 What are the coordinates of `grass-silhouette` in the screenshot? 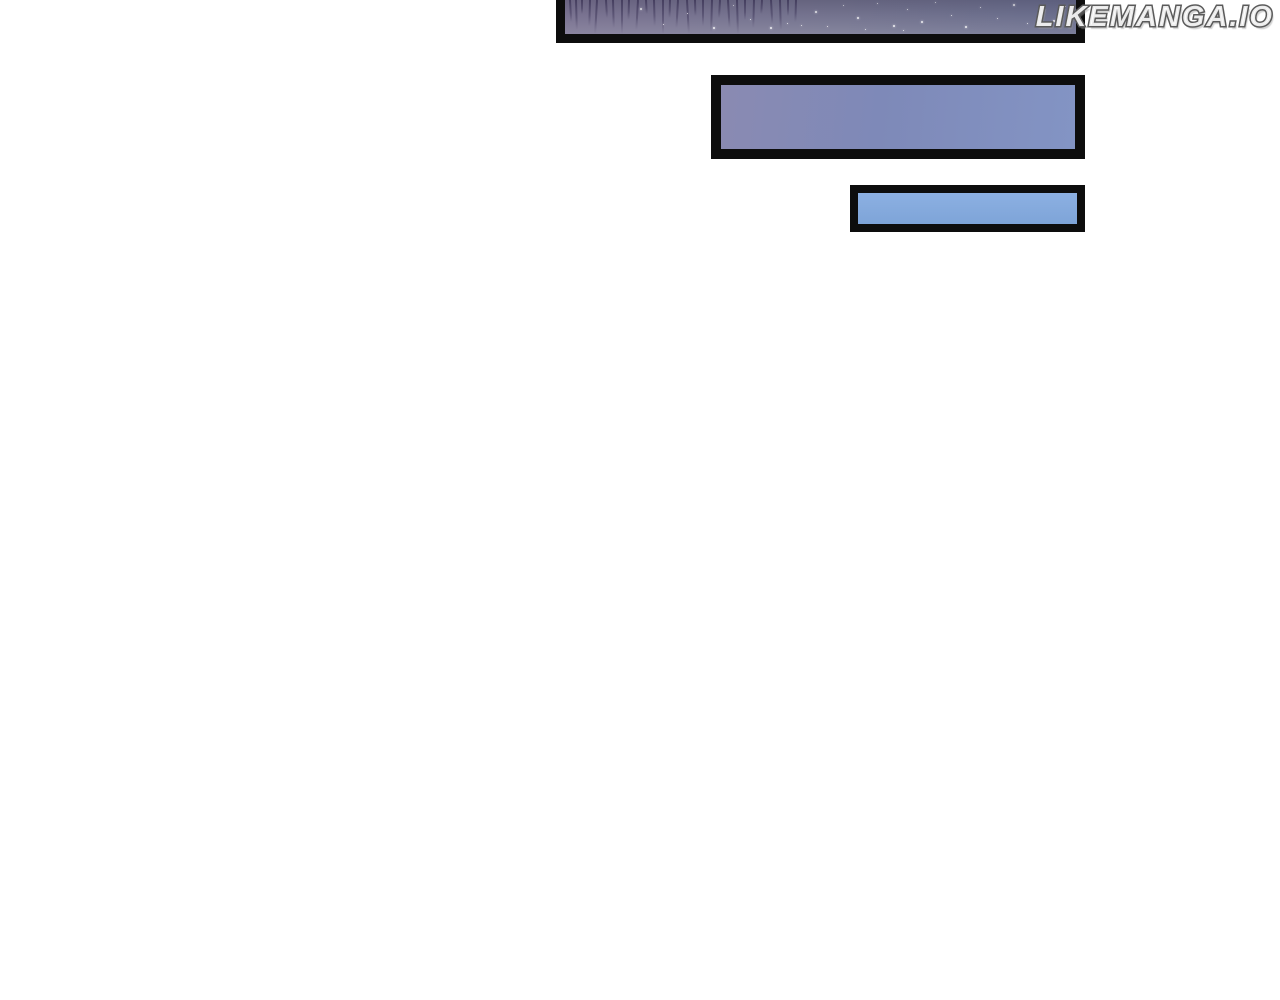 It's located at (820, 17).